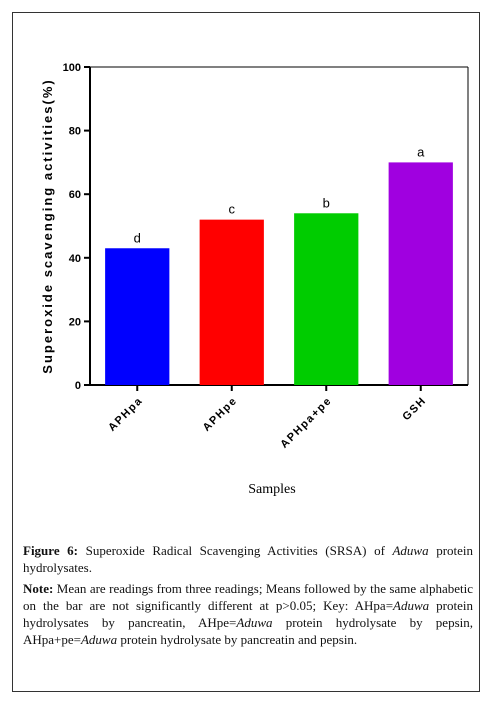 The image size is (494, 706). I want to click on x-tick-label: APHpe, so click(220, 414).